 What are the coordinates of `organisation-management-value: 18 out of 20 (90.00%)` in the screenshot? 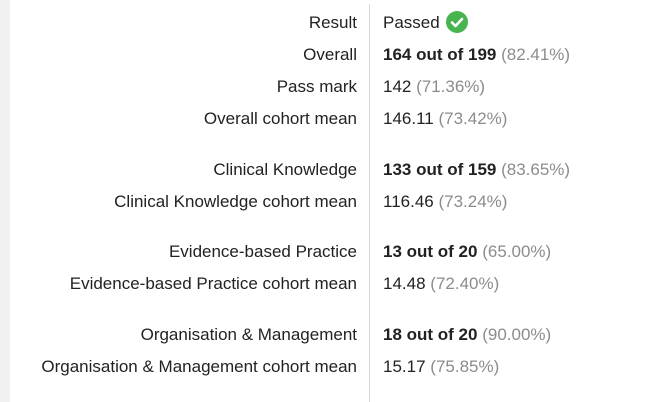 It's located at (467, 335).